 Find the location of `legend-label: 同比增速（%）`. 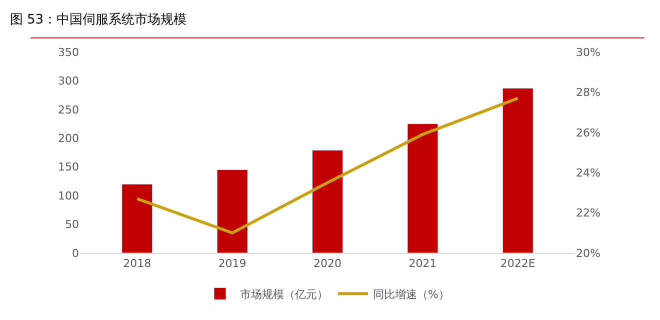

legend-label: 同比增速（%） is located at coordinates (411, 294).